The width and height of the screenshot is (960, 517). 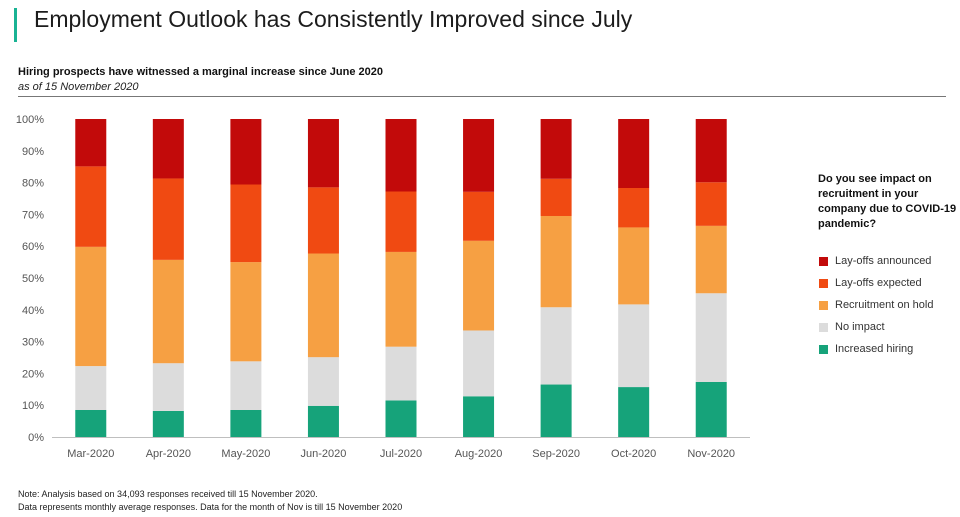 What do you see at coordinates (33, 279) in the screenshot?
I see `y-tick-label: 50%` at bounding box center [33, 279].